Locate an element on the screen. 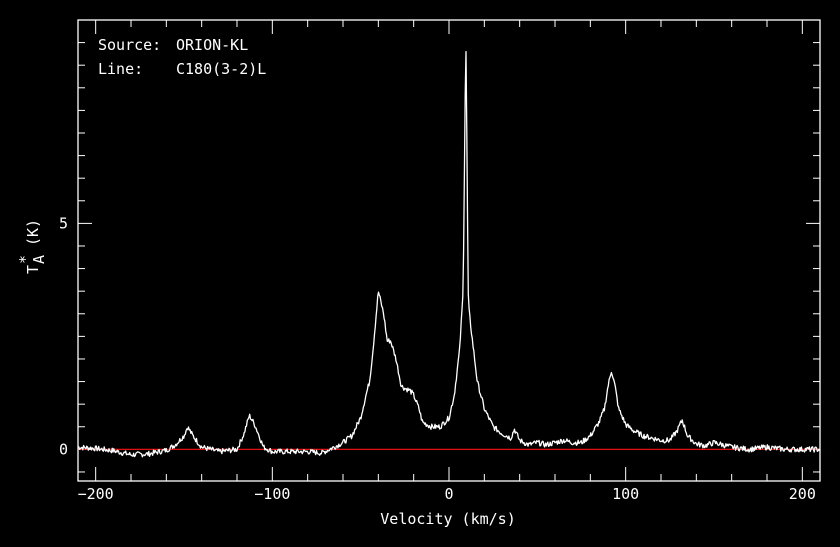  y-axis-label: T * A (K) is located at coordinates (32, 246).